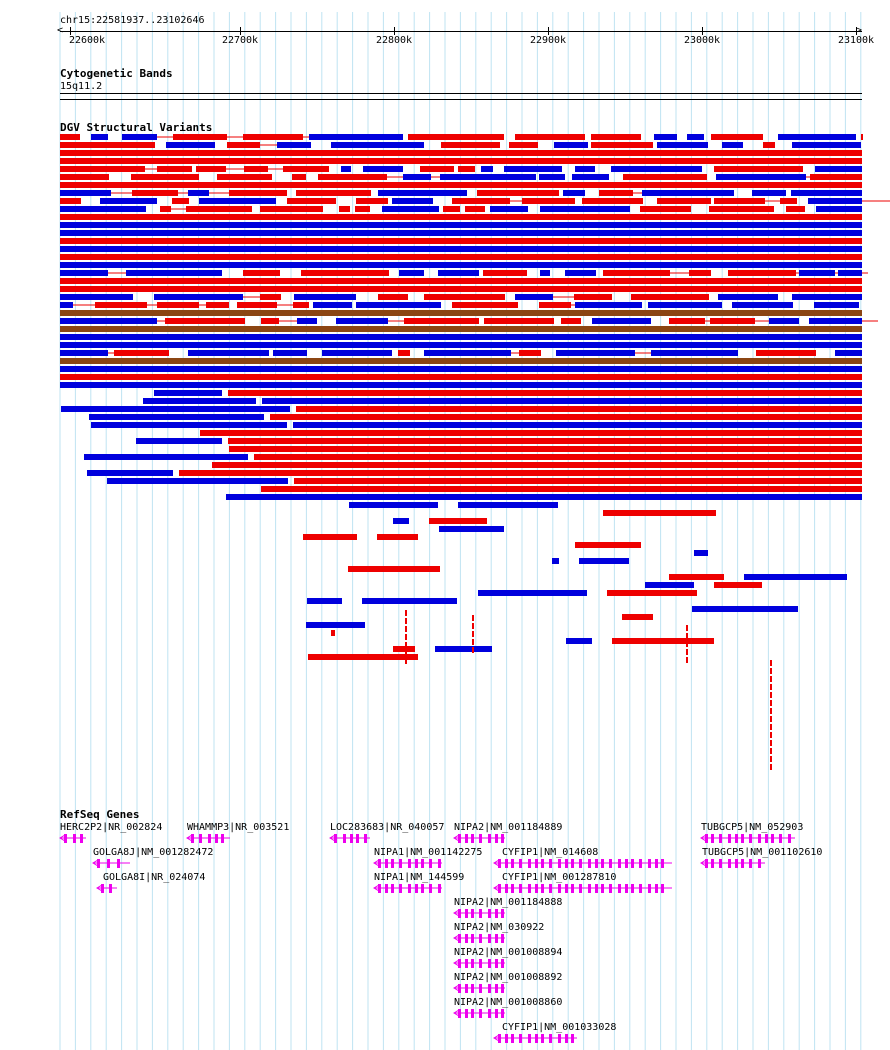 Image resolution: width=890 pixels, height=1050 pixels. I want to click on gene-label: CYFIP1|NM_014608, so click(550, 852).